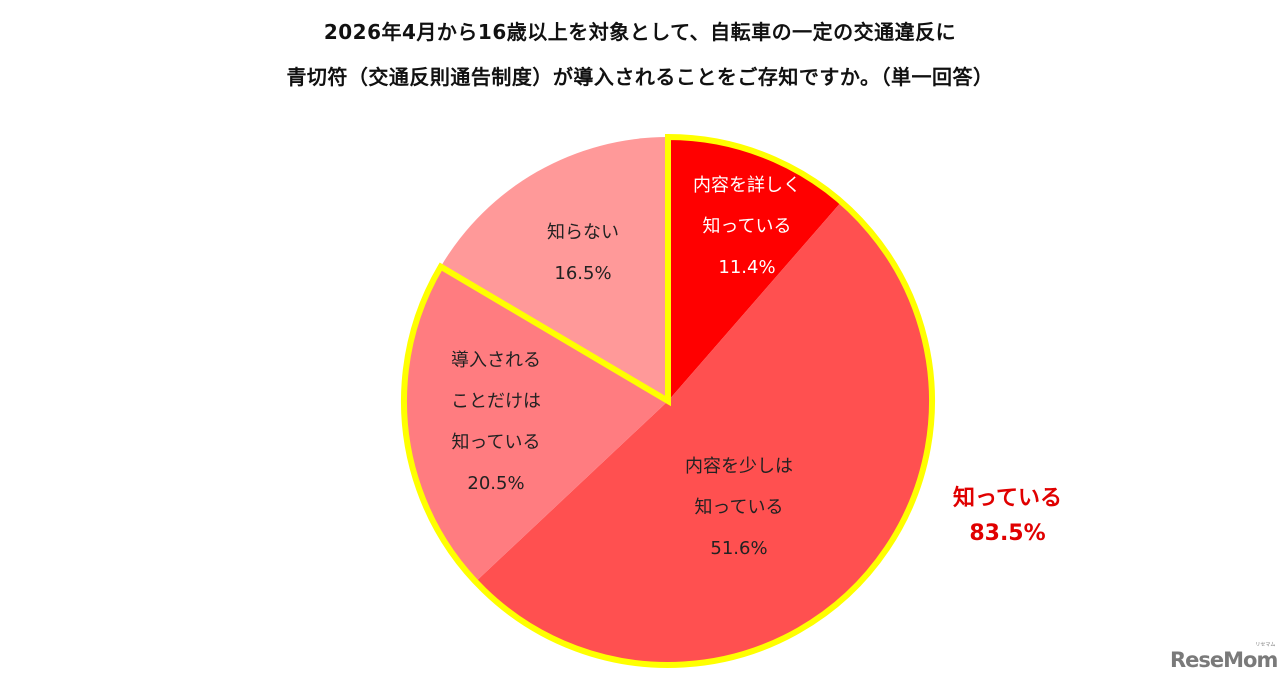 Image resolution: width=1280 pixels, height=688 pixels. Describe the element at coordinates (583, 253) in the screenshot. I see `slice-label-unknown: 知らない 16.5%` at that location.